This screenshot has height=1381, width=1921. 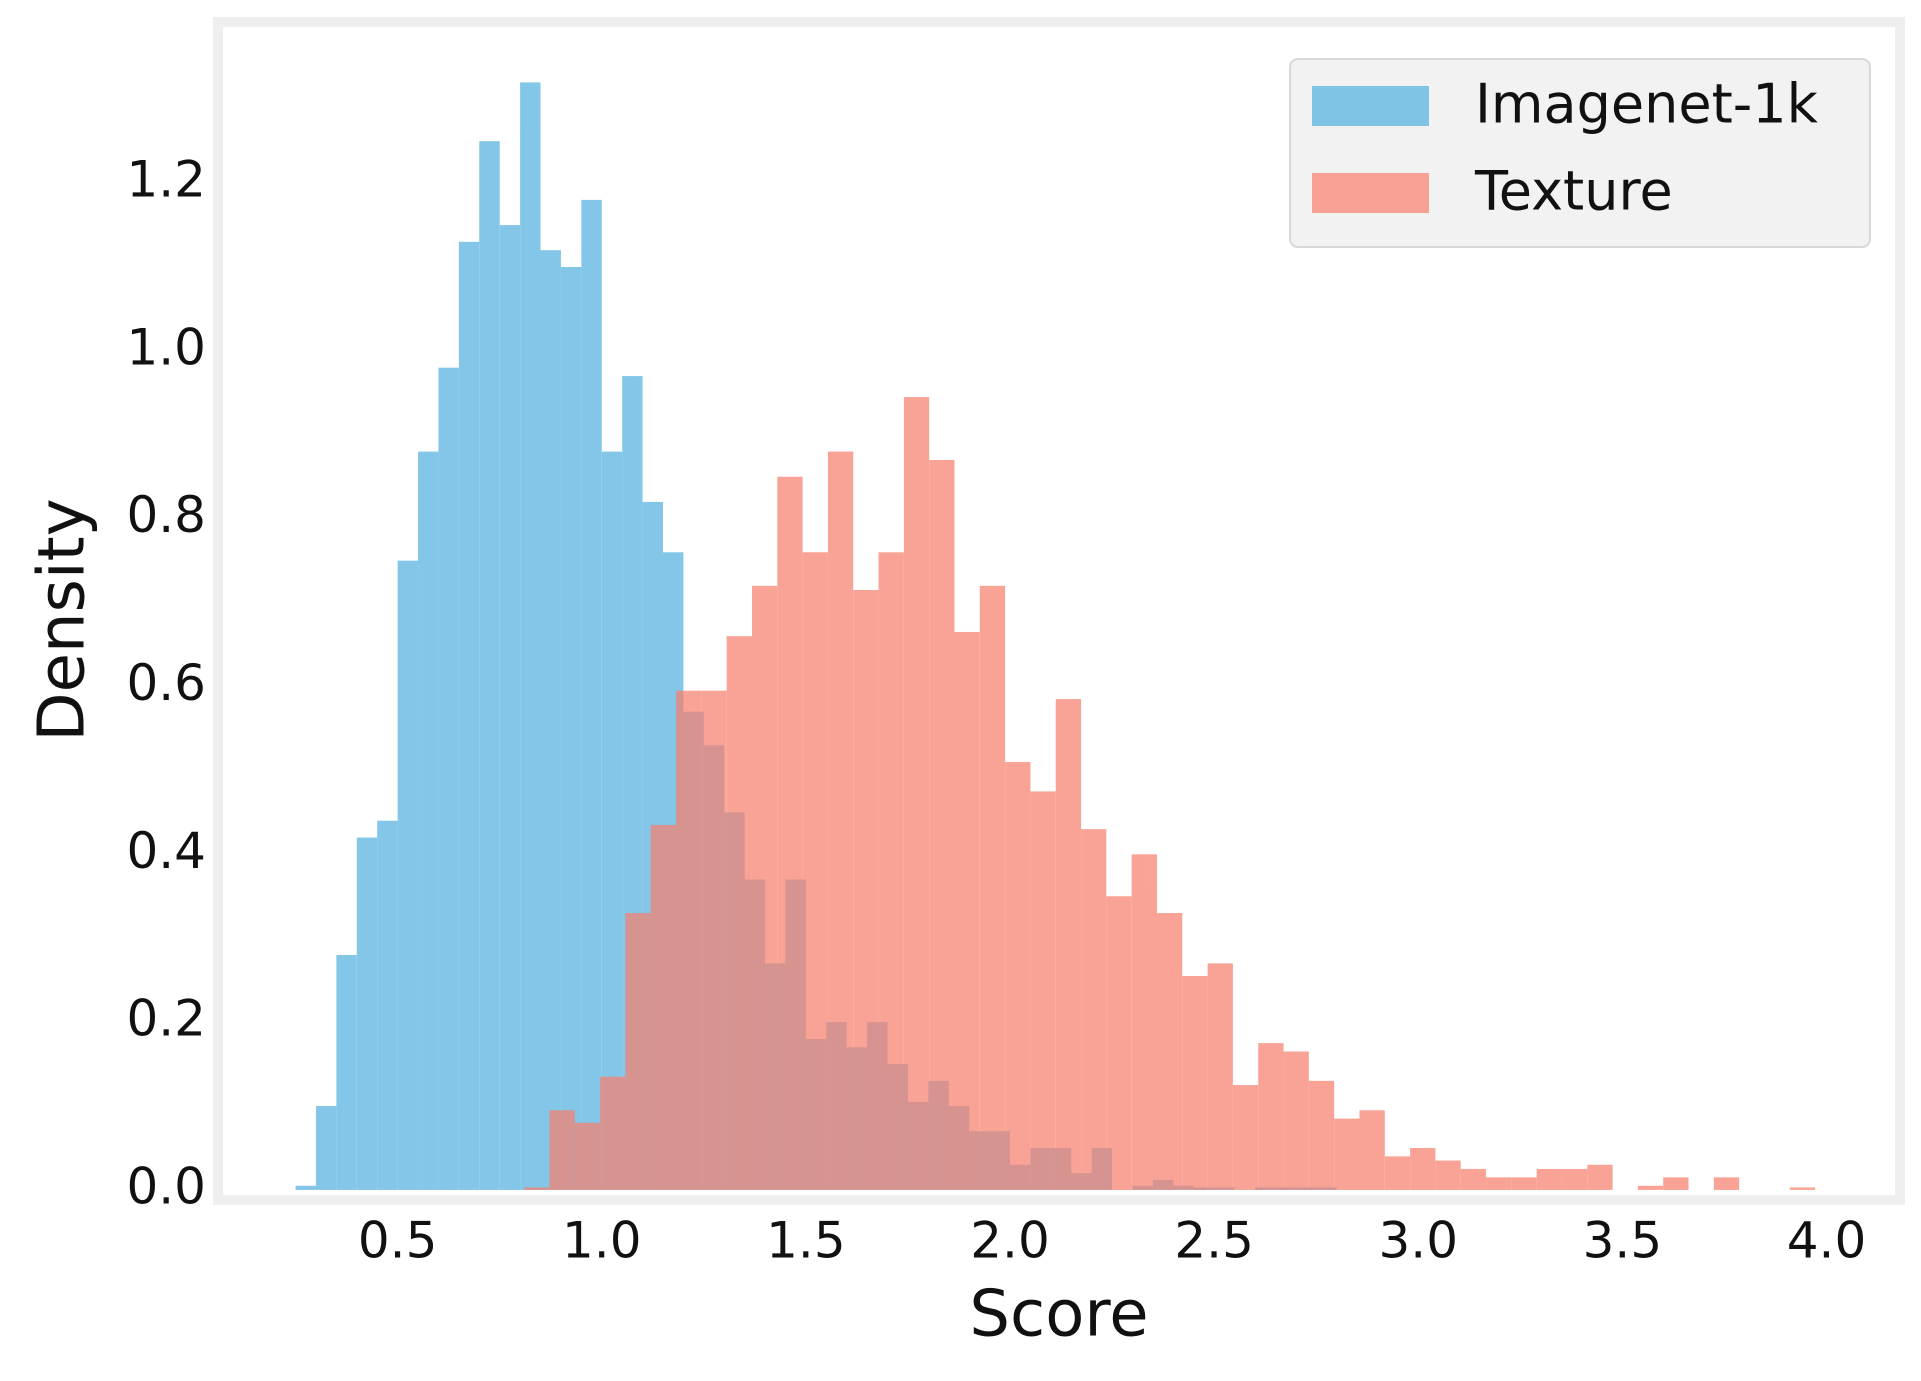 I want to click on y-tick-label: 0.6, so click(x=166, y=683).